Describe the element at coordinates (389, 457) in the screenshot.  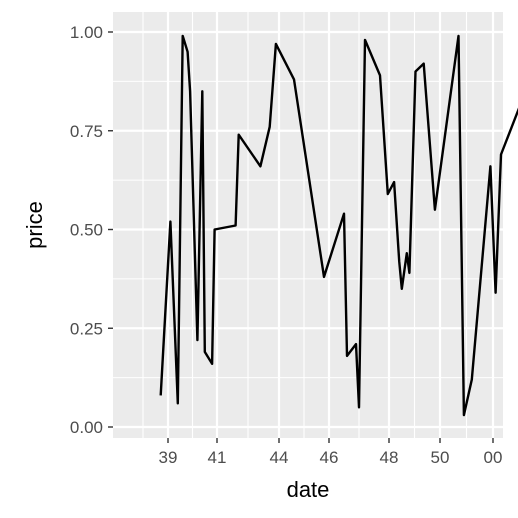
I see `x-tick-label: 48` at that location.